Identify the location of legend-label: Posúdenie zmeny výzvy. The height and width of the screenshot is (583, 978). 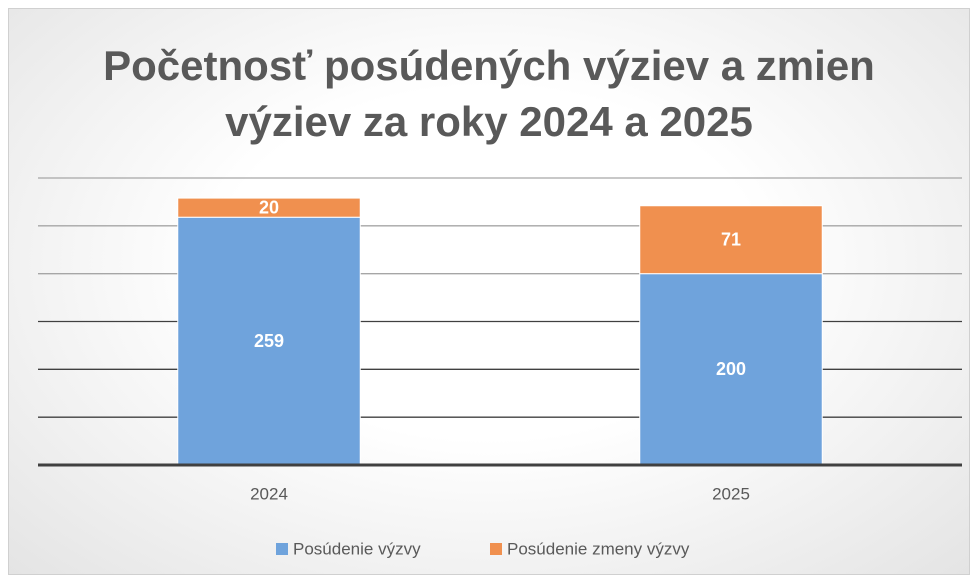
(598, 548).